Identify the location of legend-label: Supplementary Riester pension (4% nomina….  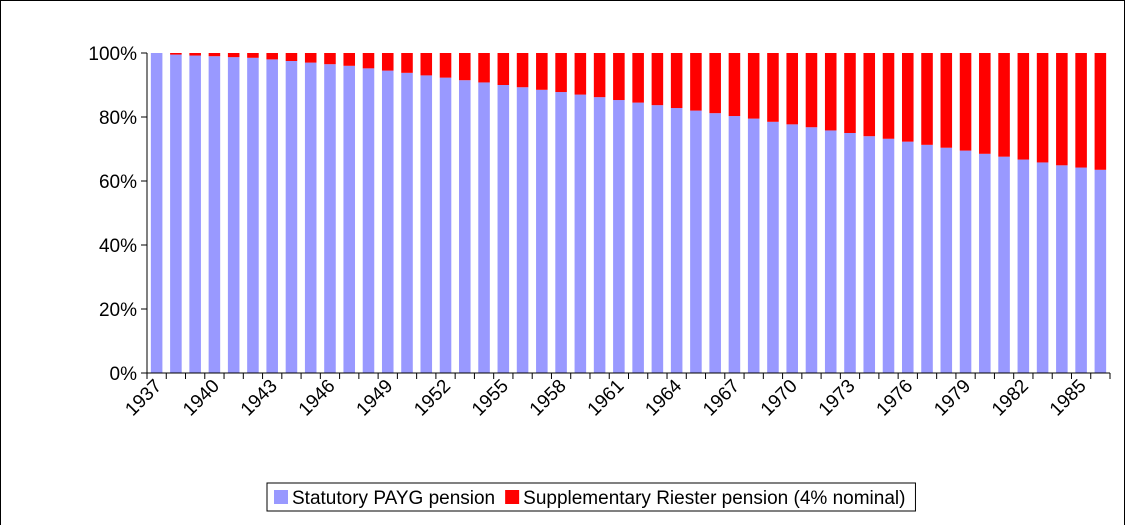
(714, 498).